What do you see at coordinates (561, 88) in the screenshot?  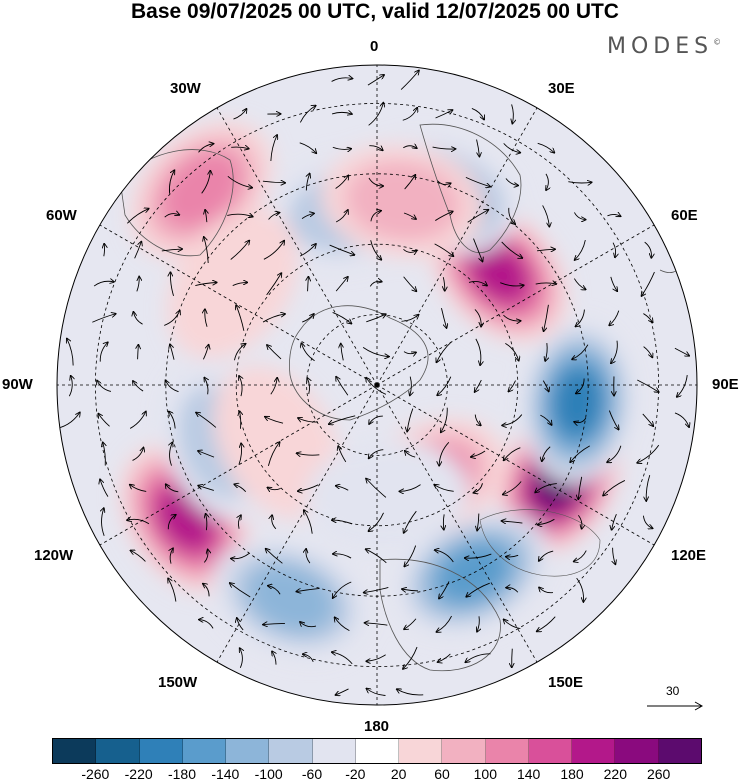 I see `lon-label-30e: 30E` at bounding box center [561, 88].